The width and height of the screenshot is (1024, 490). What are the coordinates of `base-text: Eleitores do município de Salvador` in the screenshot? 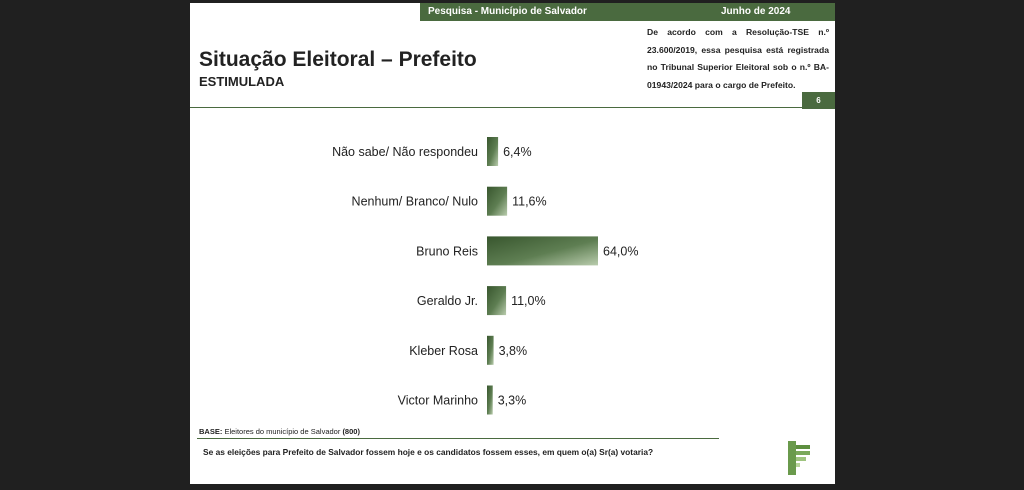 It's located at (282, 431).